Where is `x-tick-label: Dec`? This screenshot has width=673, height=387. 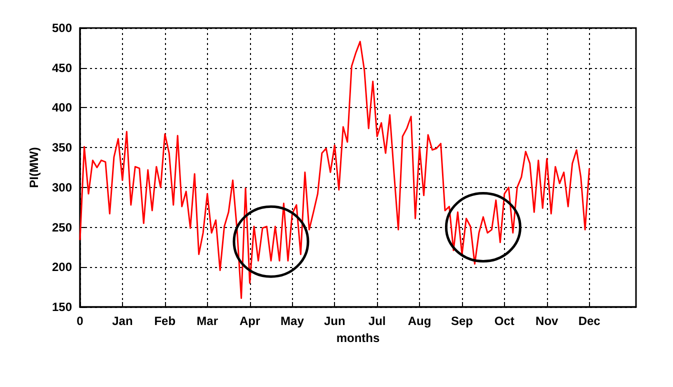
x-tick-label: Dec is located at coordinates (589, 321).